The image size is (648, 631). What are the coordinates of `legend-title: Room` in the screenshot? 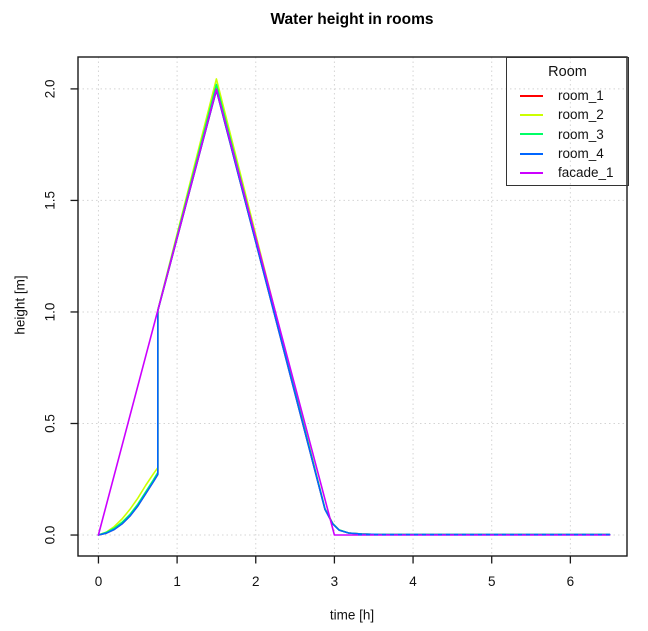 It's located at (567, 72).